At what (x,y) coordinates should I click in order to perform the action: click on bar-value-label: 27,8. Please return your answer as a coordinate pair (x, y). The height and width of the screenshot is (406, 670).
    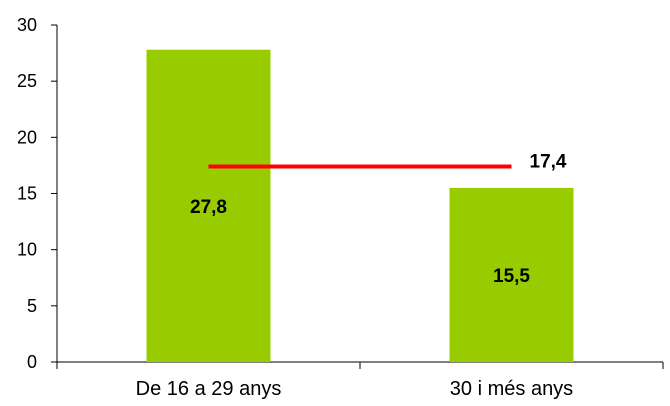
    Looking at the image, I should click on (208, 207).